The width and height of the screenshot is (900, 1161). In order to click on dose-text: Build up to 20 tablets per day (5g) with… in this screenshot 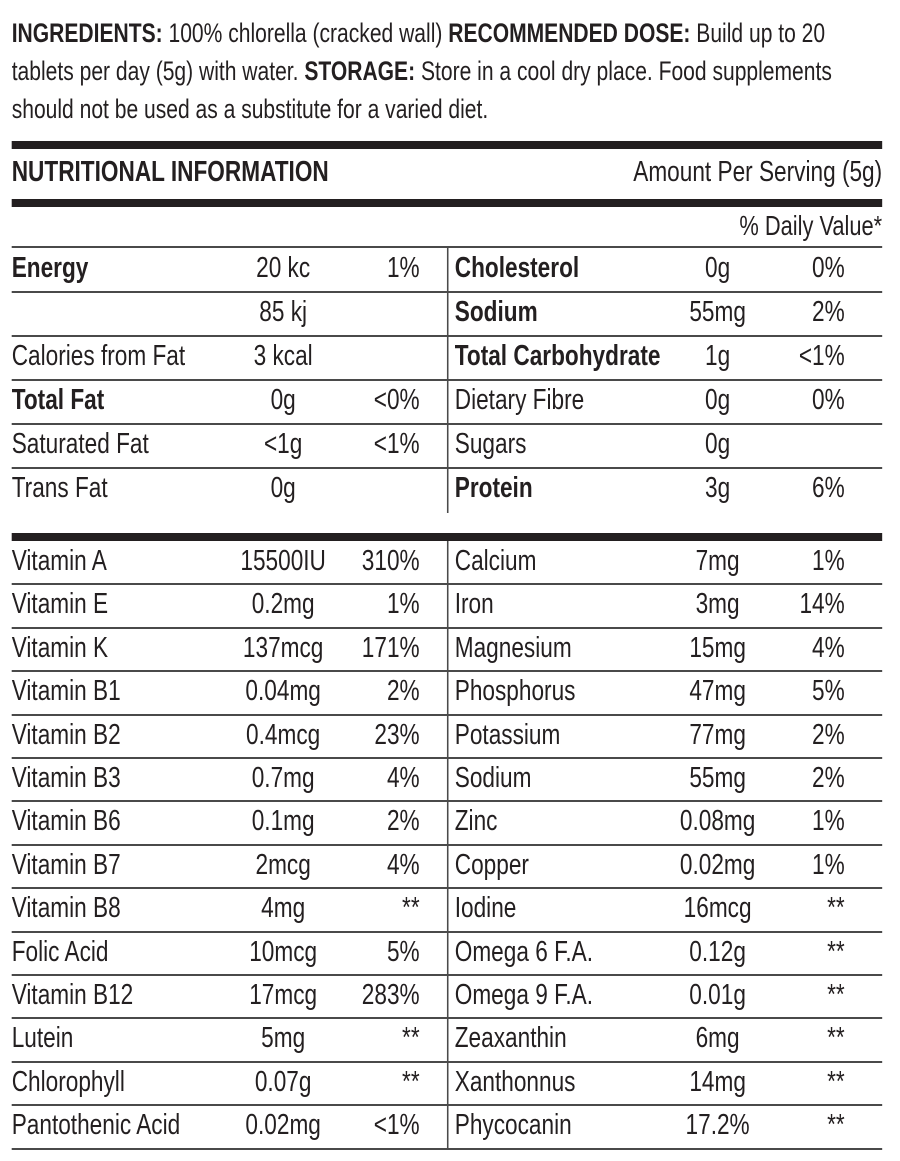, I will do `click(418, 52)`.